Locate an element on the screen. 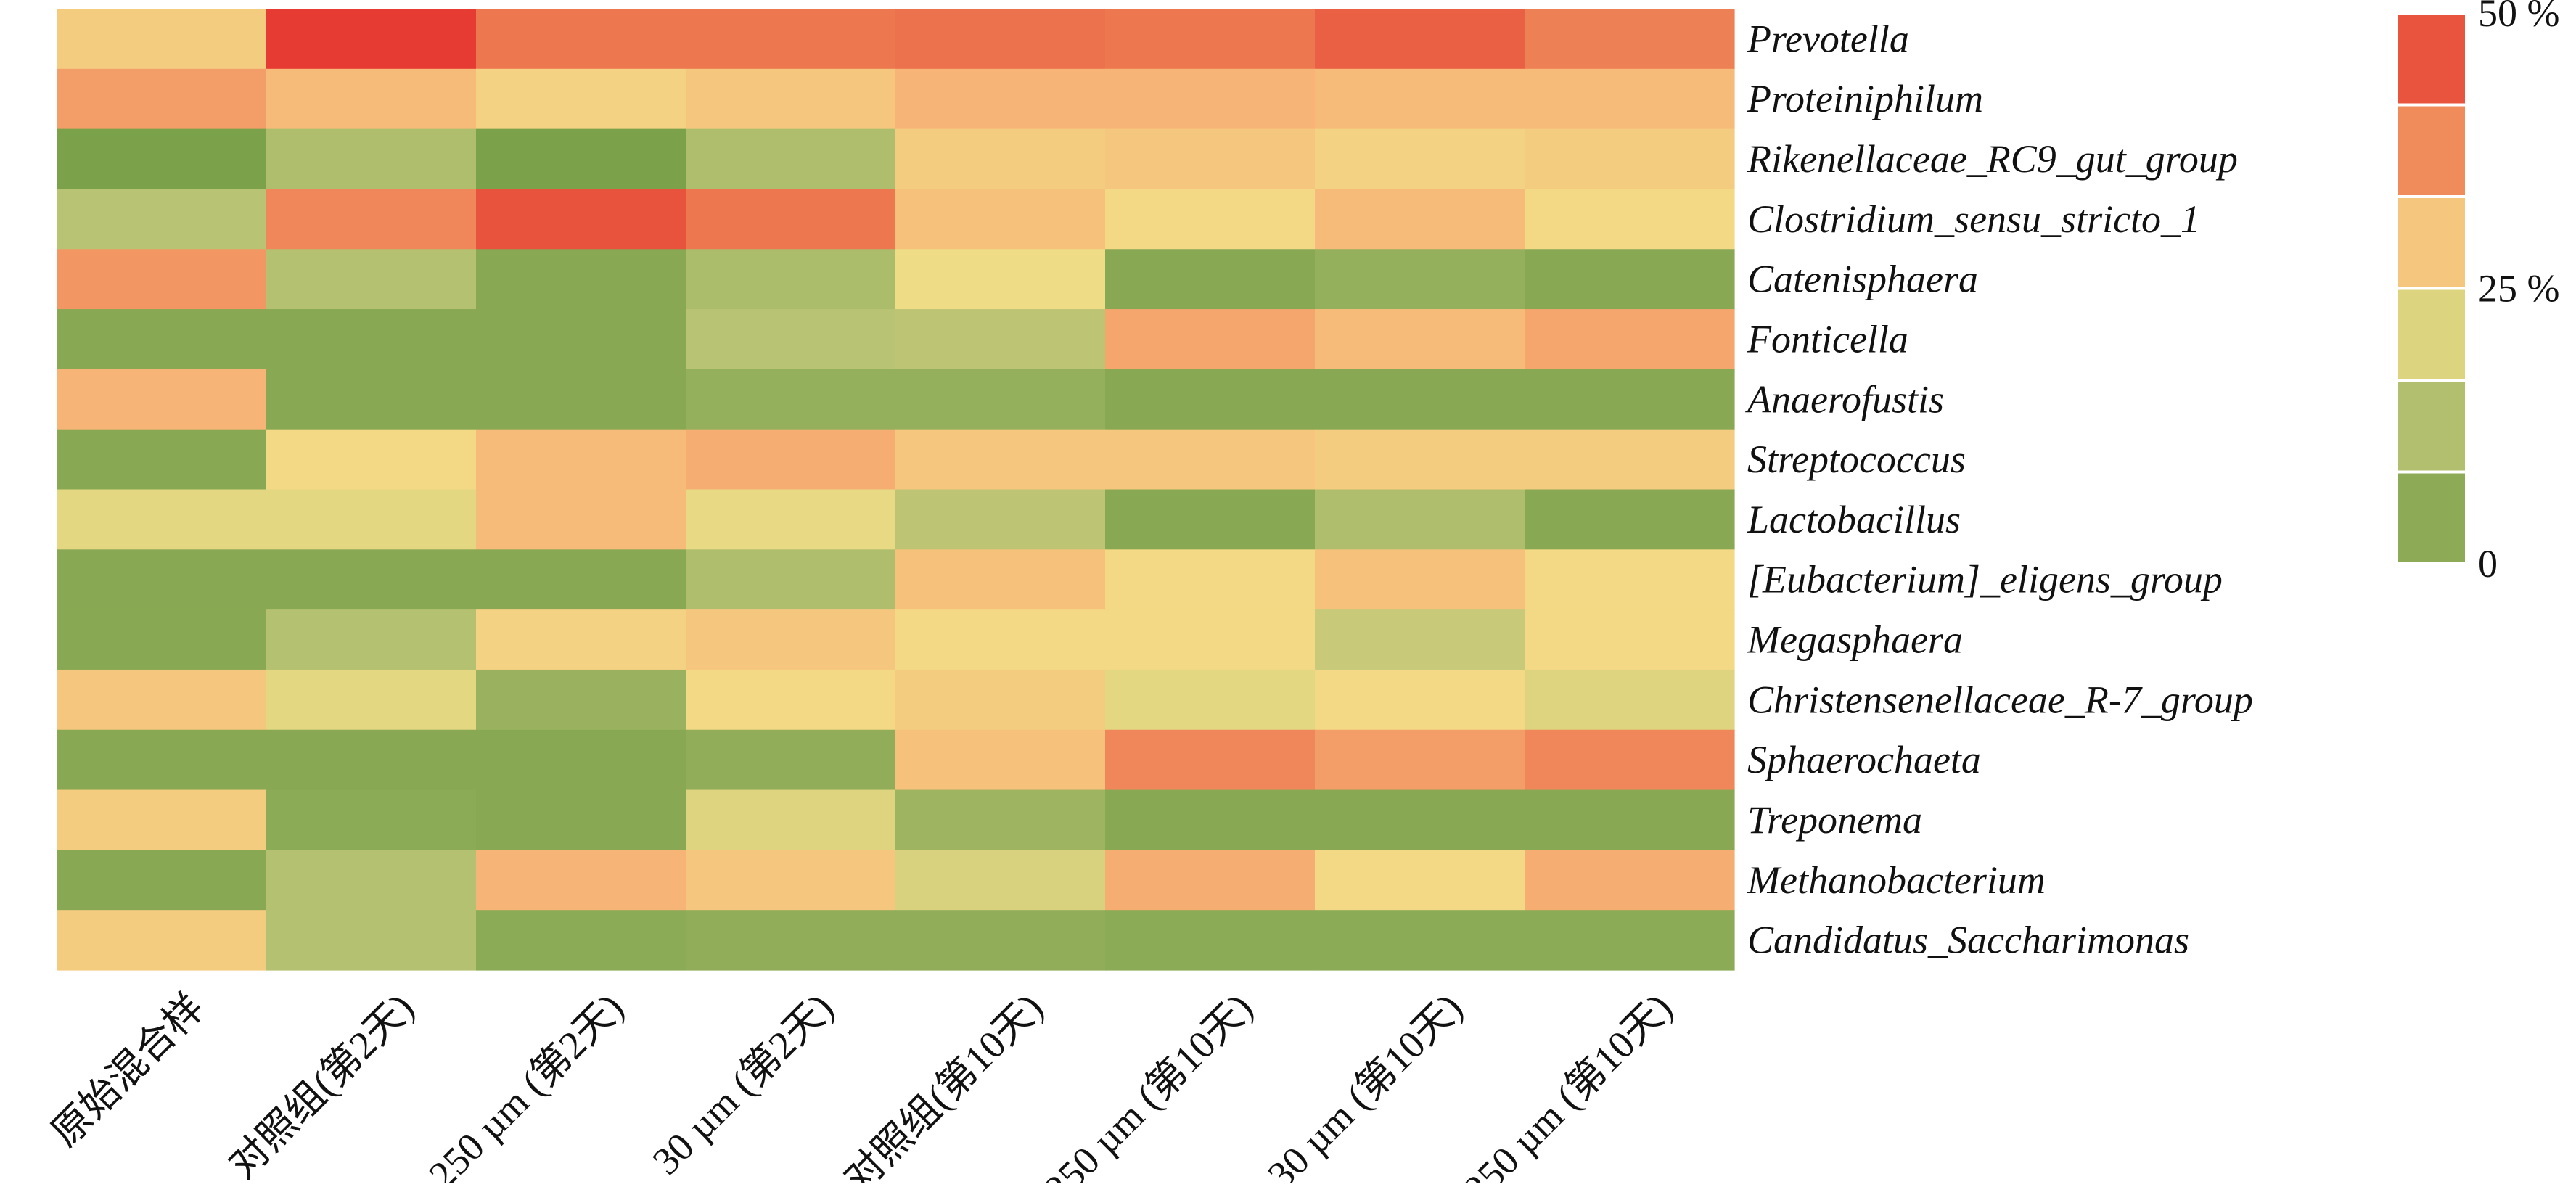  column-label: 对照组(第10天) is located at coordinates (943, 1084).